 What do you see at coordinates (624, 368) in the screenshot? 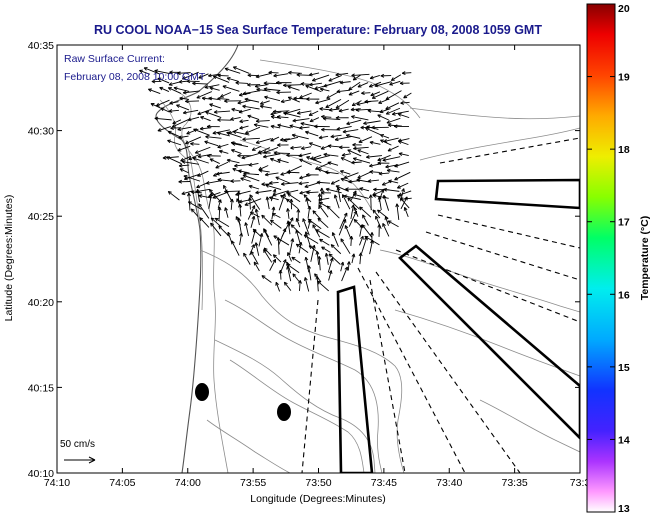
I see `colorbar-tick-label: 15` at bounding box center [624, 368].